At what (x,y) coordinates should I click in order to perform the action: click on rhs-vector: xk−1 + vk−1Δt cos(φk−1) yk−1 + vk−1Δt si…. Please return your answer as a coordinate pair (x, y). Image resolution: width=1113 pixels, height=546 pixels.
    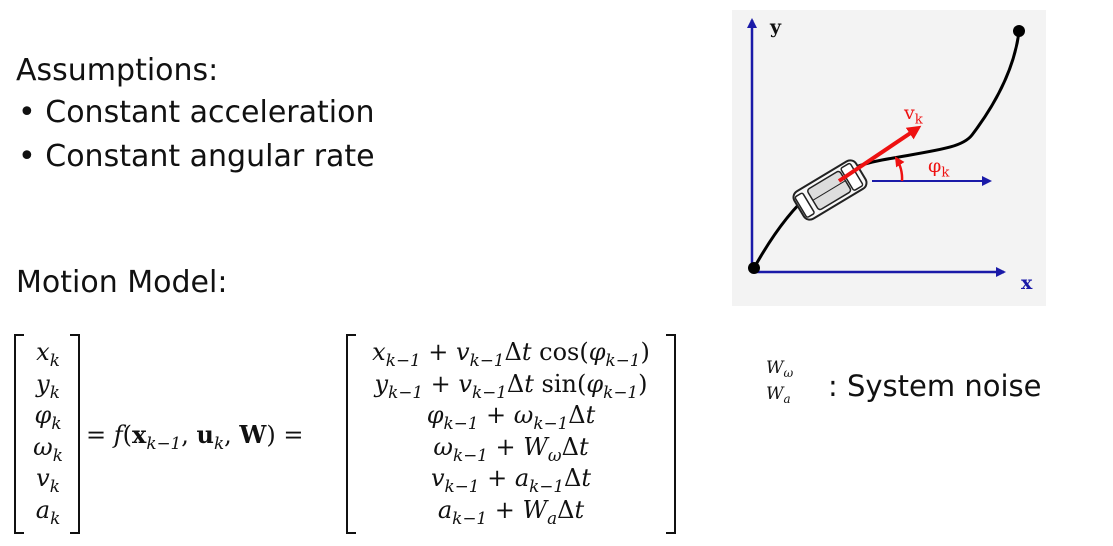
    Looking at the image, I should click on (511, 433).